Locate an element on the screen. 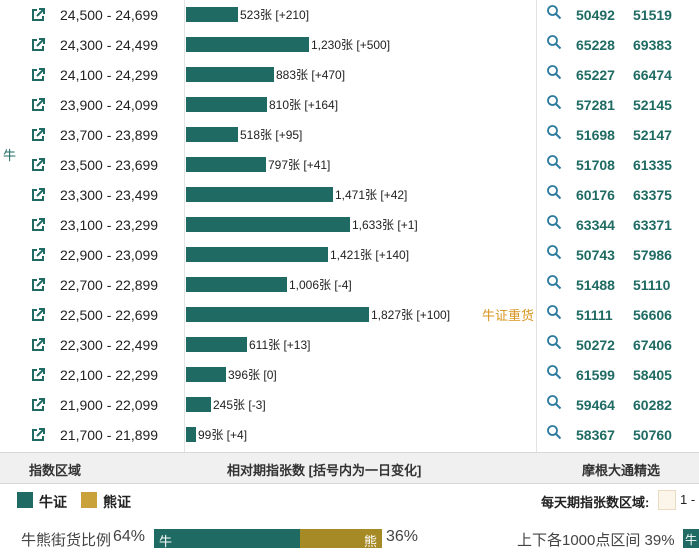 This screenshot has width=699, height=558. table-row: 23,100 - 23,299 1,633张 [+1] 63344 63371 is located at coordinates (349, 225).